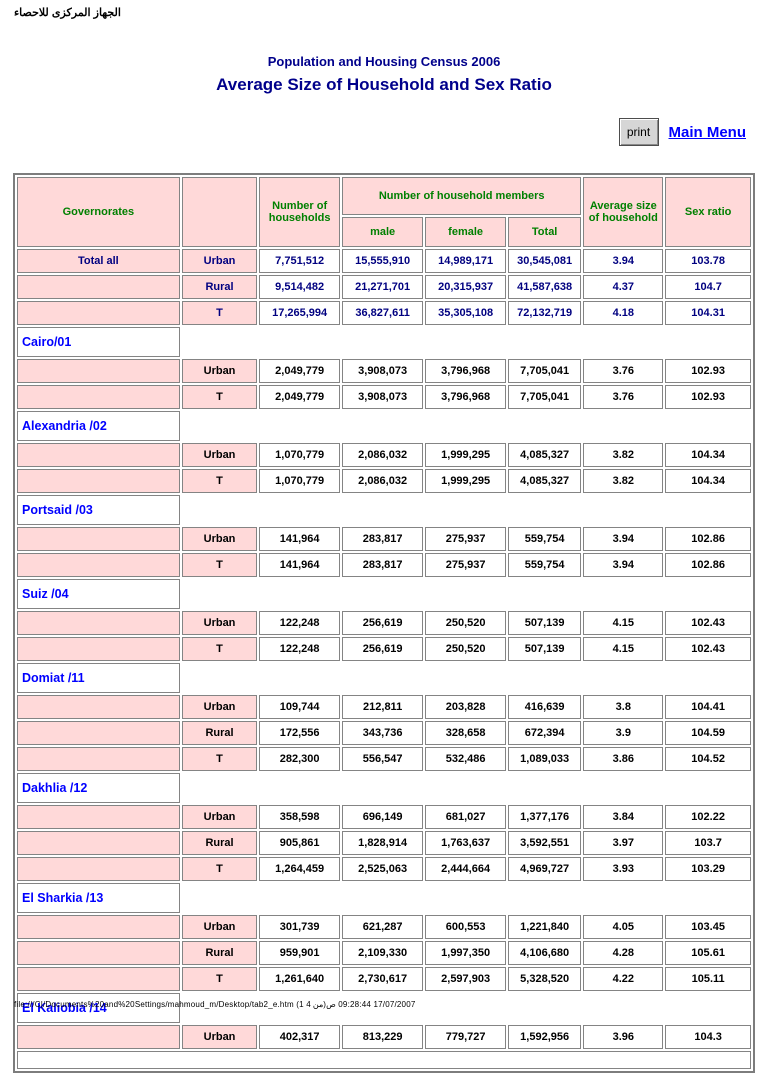  Describe the element at coordinates (544, 623) in the screenshot. I see `total-cell: 507,139` at that location.